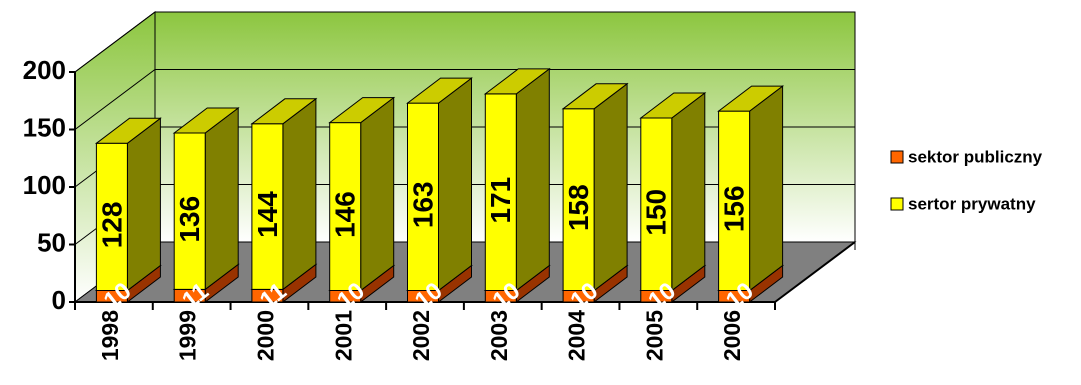 Image resolution: width=1081 pixels, height=385 pixels. Describe the element at coordinates (578, 207) in the screenshot. I see `data-label-private: 158` at that location.